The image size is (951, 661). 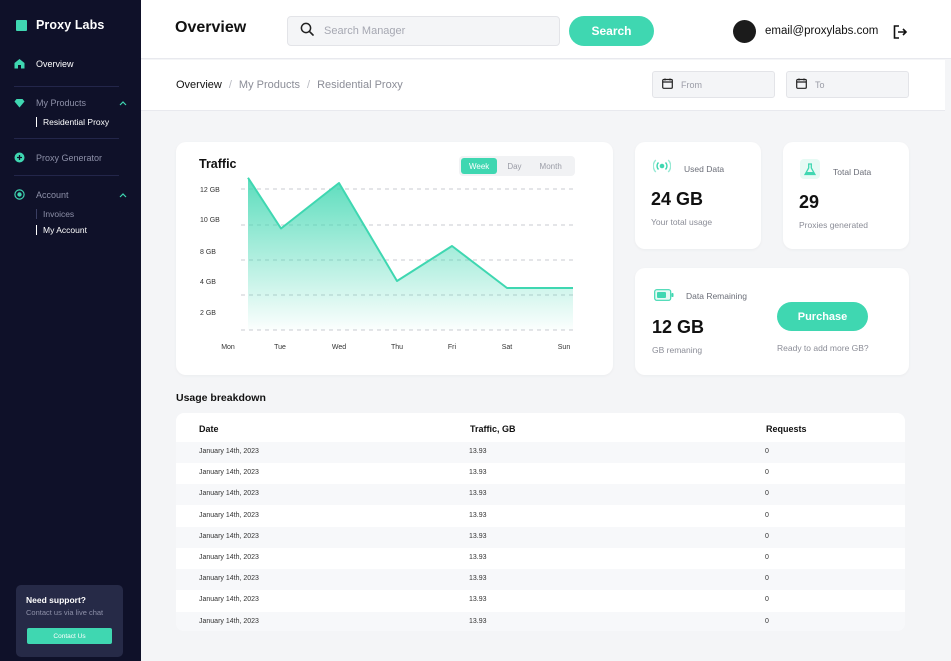 What do you see at coordinates (847, 84) in the screenshot?
I see `to-date-field: To` at bounding box center [847, 84].